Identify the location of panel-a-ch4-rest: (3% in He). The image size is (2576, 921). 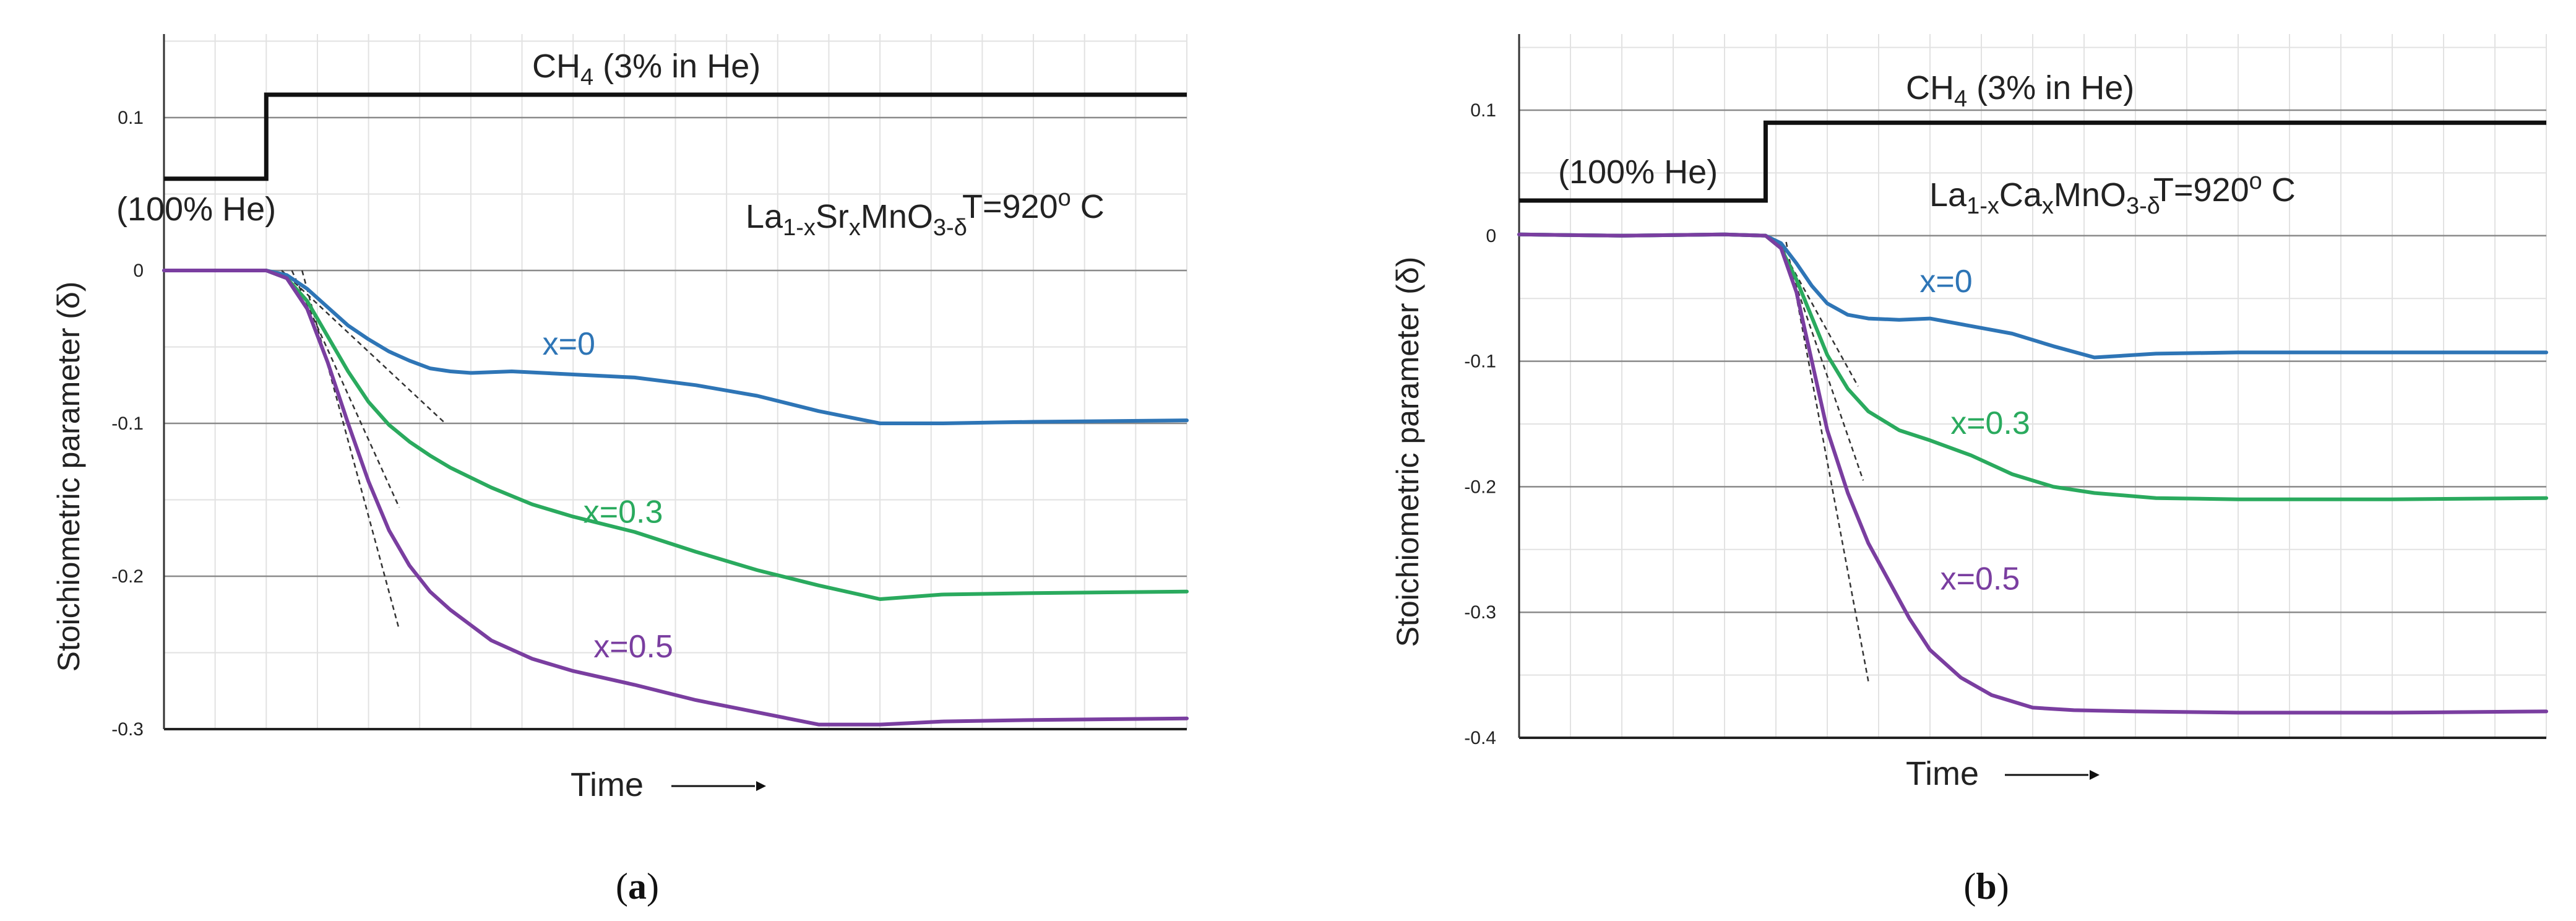
(676, 66).